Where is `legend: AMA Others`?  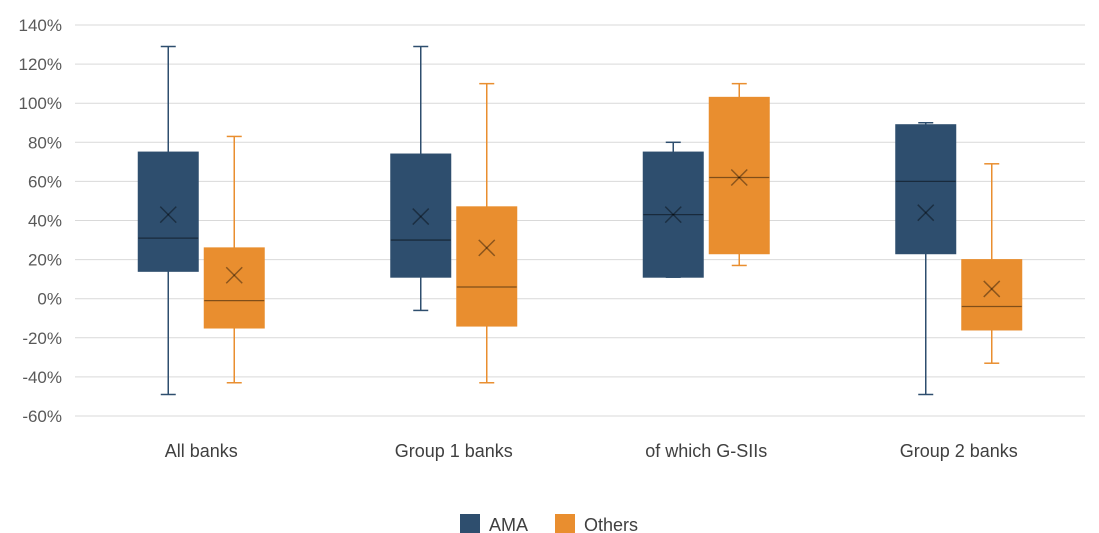 legend: AMA Others is located at coordinates (549, 523).